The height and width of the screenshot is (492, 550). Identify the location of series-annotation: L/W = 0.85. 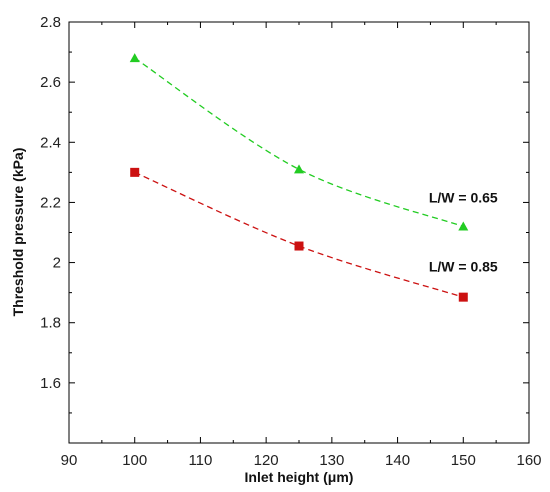
(463, 267).